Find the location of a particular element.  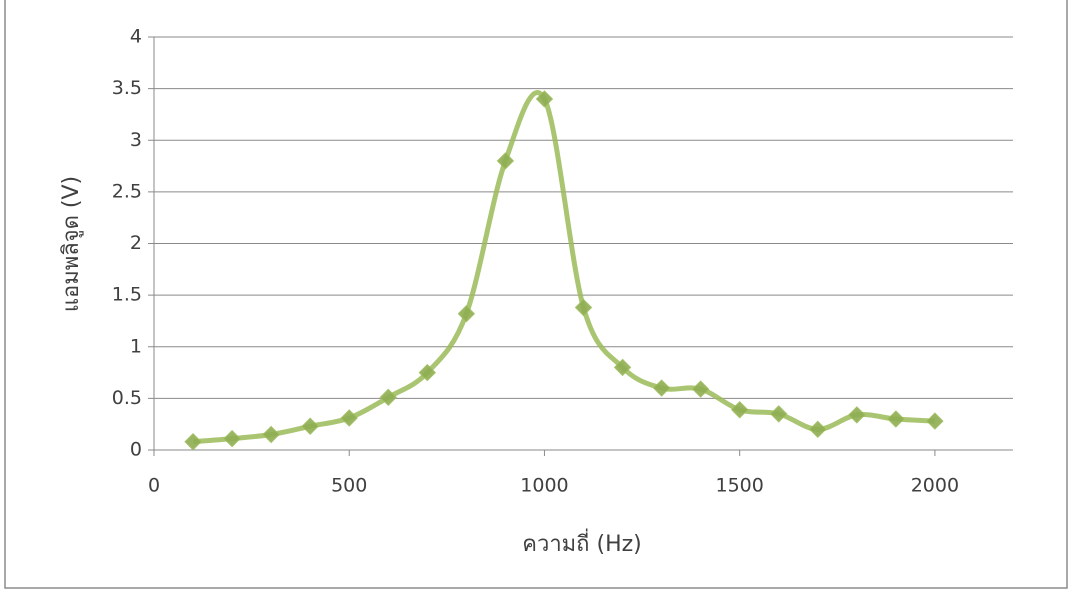

y-tick-label: 2 is located at coordinates (136, 243).